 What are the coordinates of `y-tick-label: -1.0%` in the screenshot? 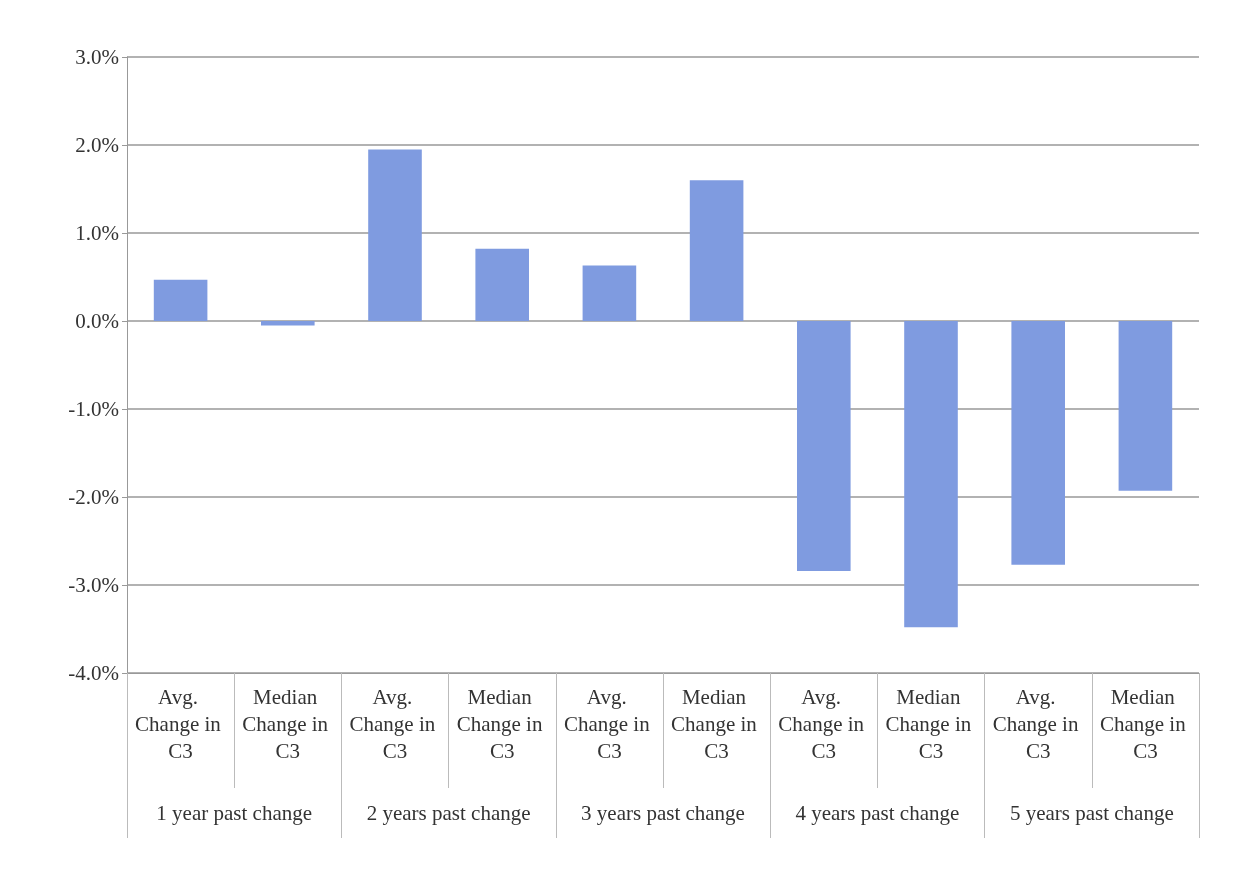 It's located at (93, 409).